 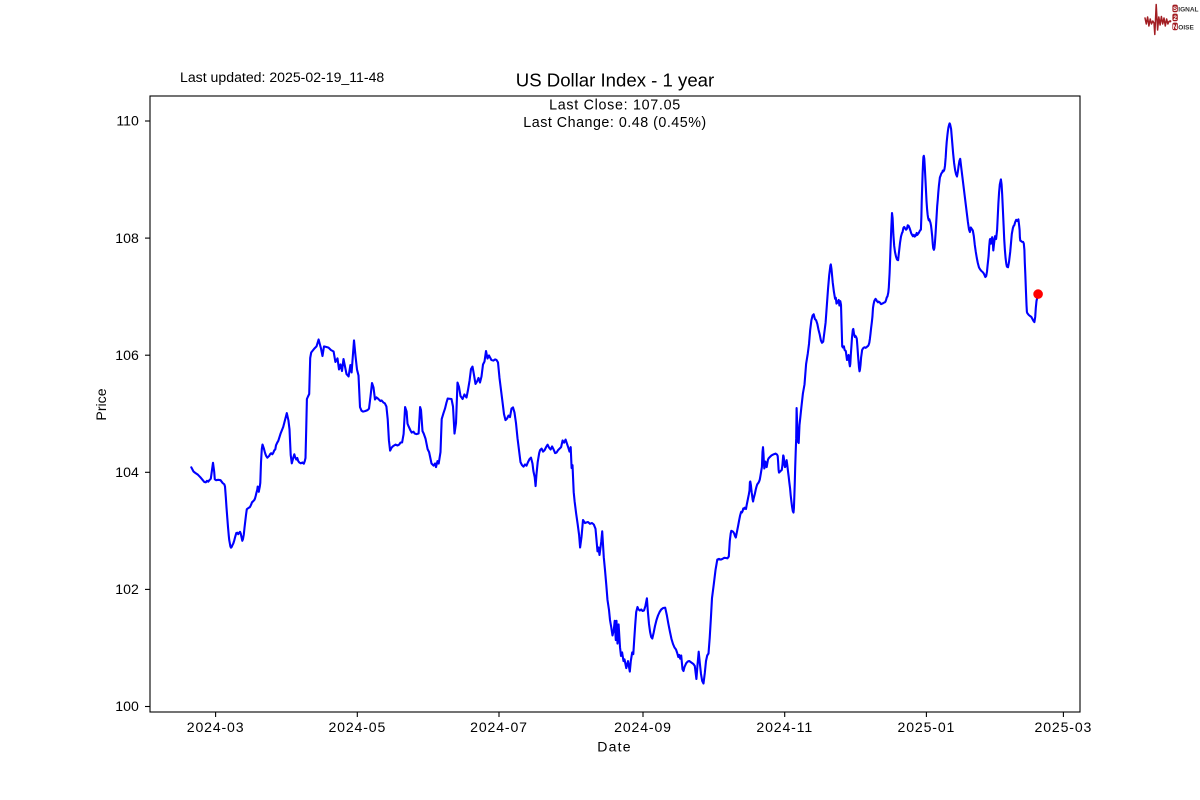 What do you see at coordinates (927, 727) in the screenshot?
I see `svg-text: 2025-01` at bounding box center [927, 727].